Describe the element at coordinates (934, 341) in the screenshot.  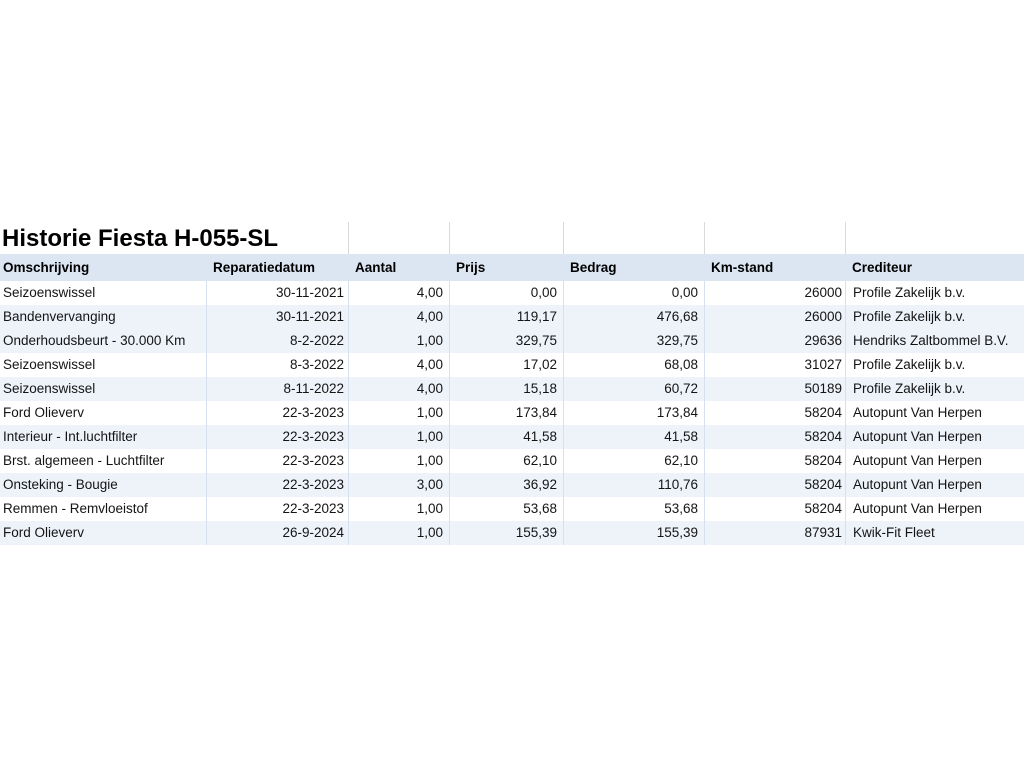
I see `cell-crediteur: Hendriks Zaltbommel B.V.` at that location.